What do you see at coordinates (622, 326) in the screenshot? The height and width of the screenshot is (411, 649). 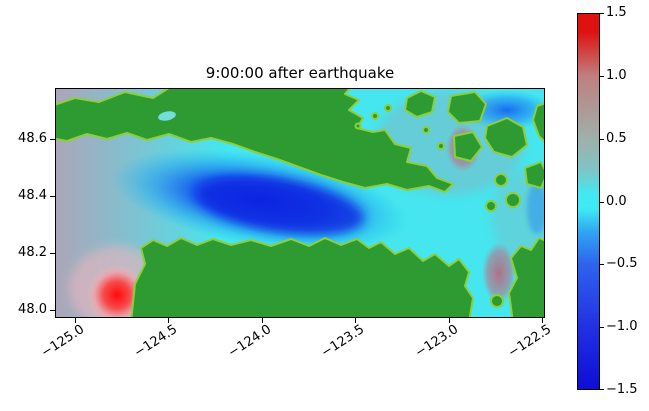 I see `colorbar-tick-label: −1.0` at bounding box center [622, 326].